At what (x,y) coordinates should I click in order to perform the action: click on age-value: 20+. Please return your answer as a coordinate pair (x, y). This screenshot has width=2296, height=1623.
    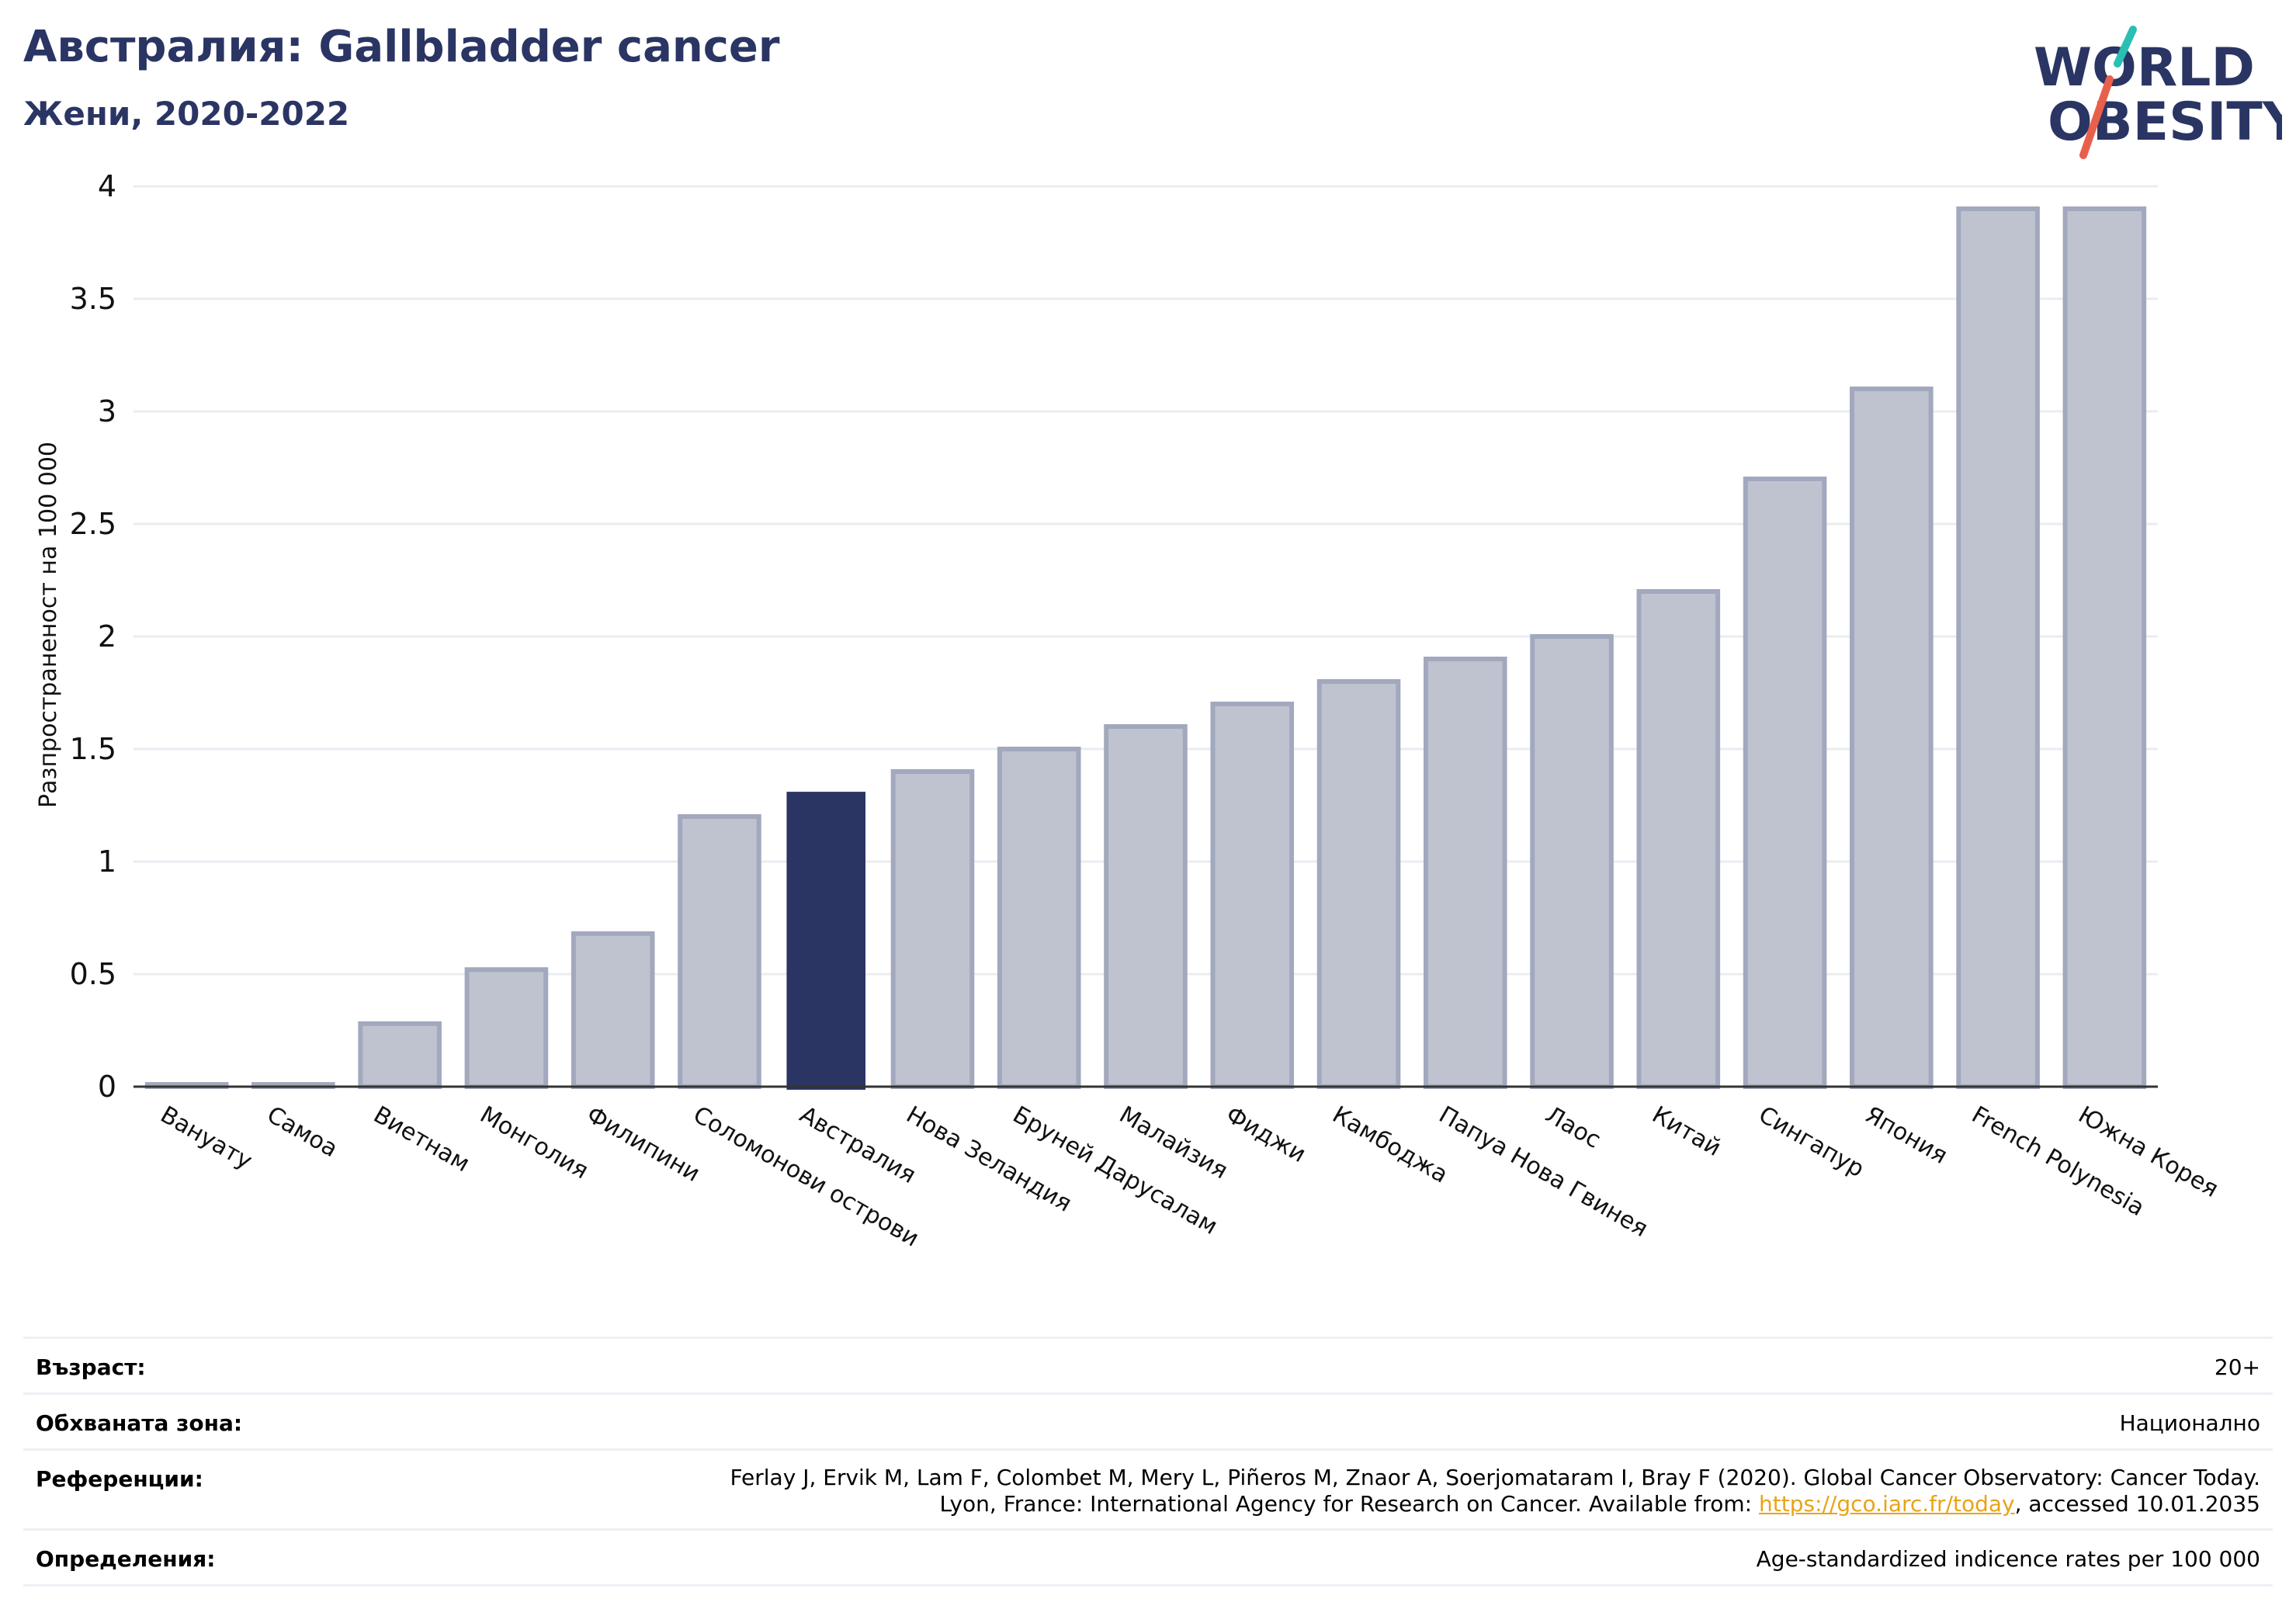
    Looking at the image, I should click on (2237, 1367).